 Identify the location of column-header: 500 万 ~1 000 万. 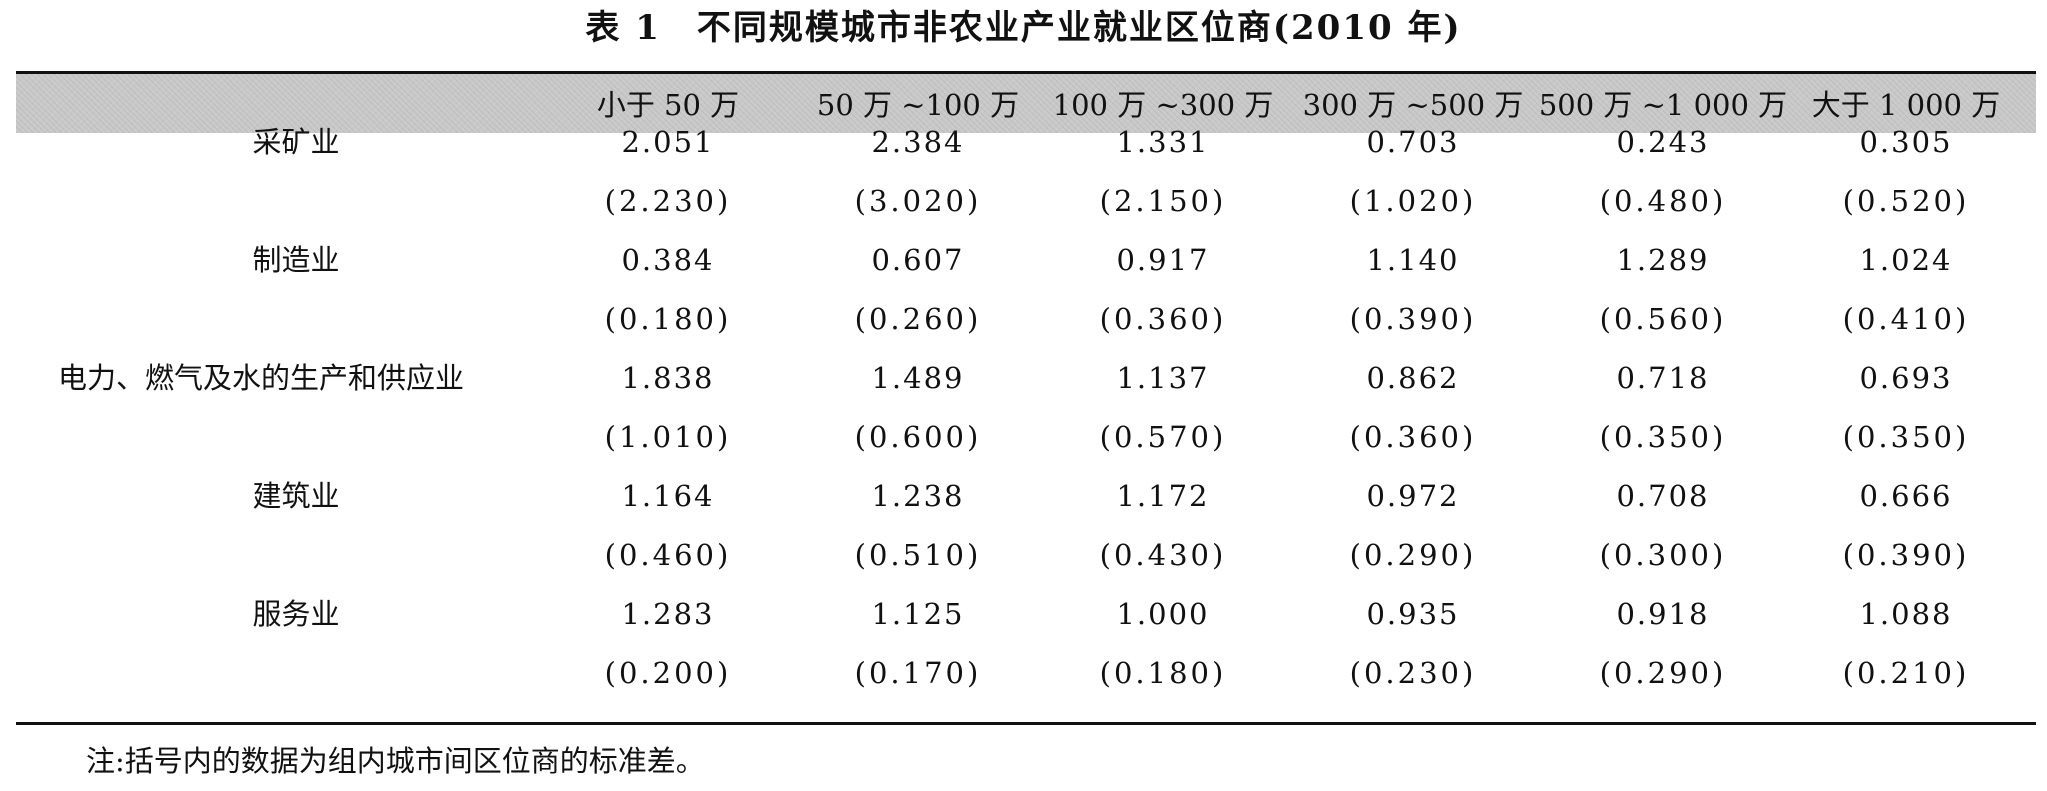
(1663, 105).